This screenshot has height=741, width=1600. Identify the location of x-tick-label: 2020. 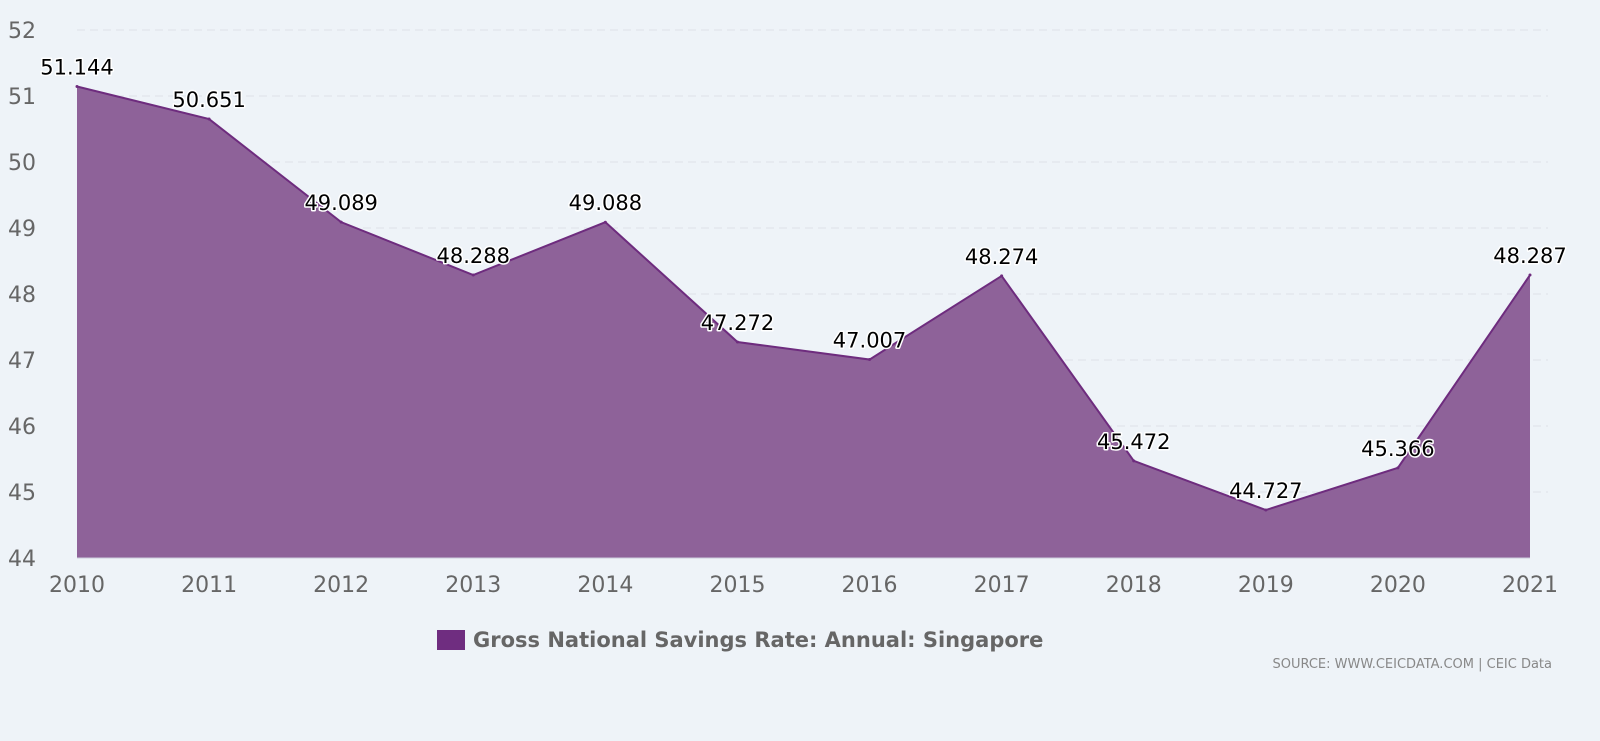
(1398, 585).